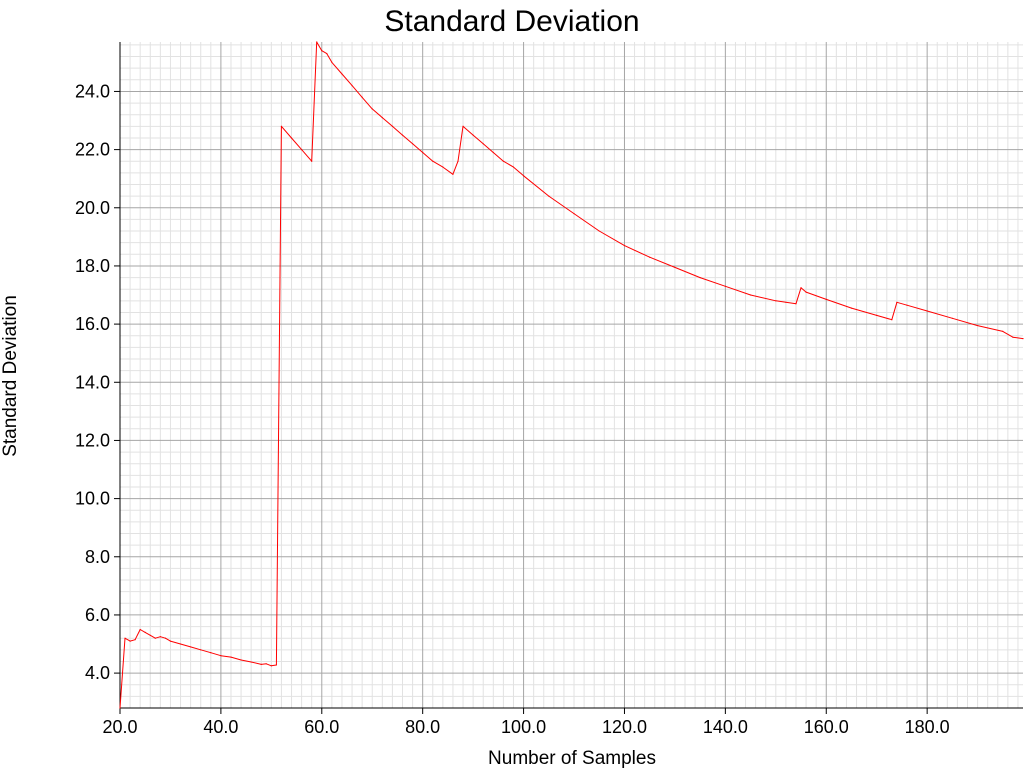  Describe the element at coordinates (97, 615) in the screenshot. I see `y-tick-label: 6.0` at that location.